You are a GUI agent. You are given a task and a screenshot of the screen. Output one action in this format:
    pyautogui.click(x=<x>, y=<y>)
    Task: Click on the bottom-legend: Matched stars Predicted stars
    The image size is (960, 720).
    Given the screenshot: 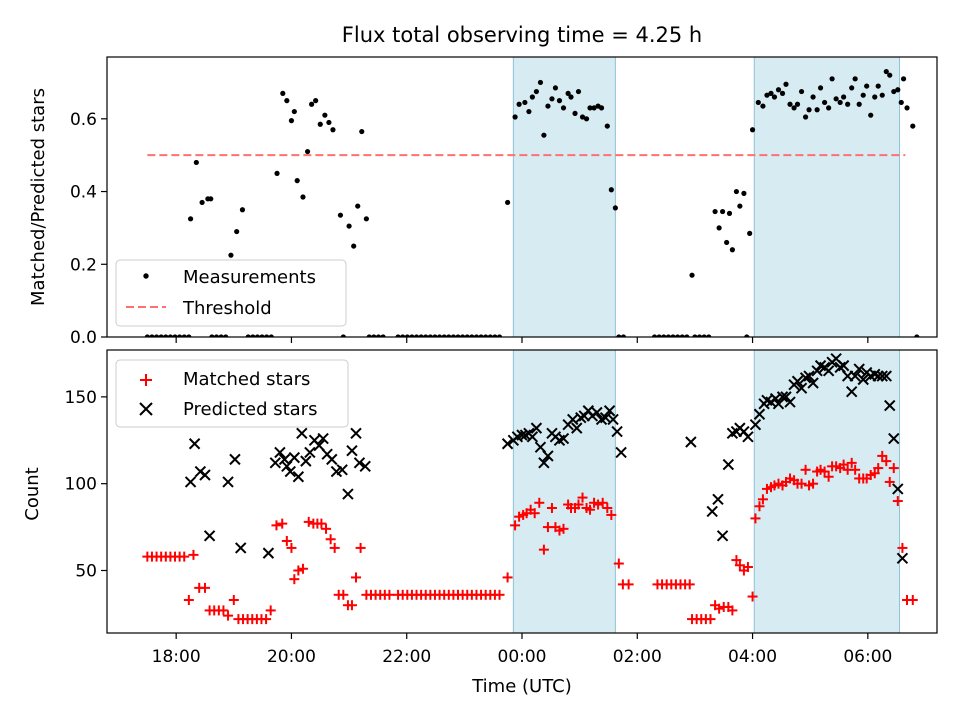 What is the action you would take?
    pyautogui.click(x=232, y=393)
    